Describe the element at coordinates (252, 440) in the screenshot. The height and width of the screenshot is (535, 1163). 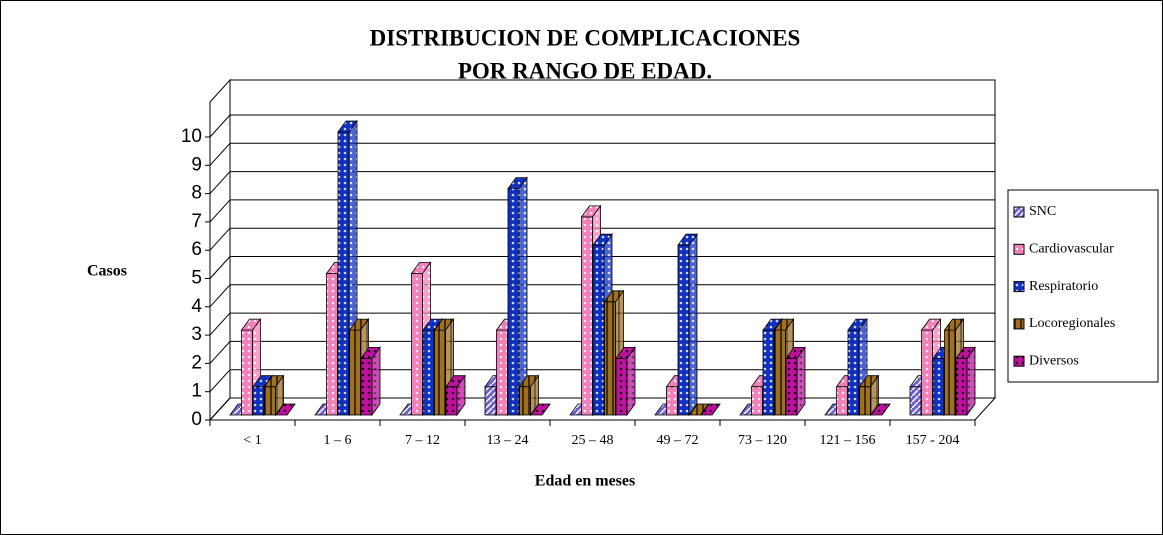
I see `x-tick-label: < 1` at that location.